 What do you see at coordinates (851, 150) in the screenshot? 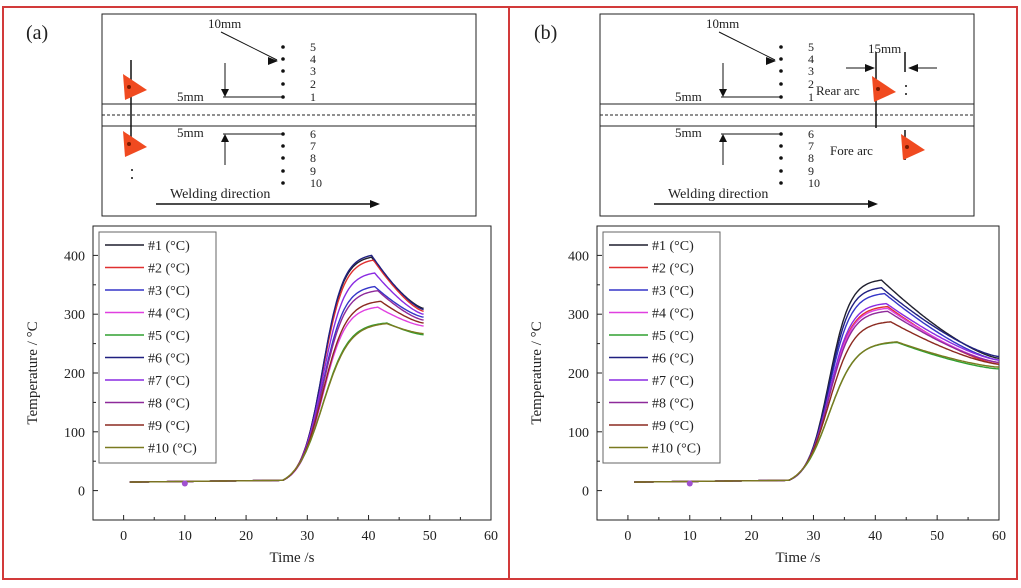
I see `label-fore-arc: Fore arc` at bounding box center [851, 150].